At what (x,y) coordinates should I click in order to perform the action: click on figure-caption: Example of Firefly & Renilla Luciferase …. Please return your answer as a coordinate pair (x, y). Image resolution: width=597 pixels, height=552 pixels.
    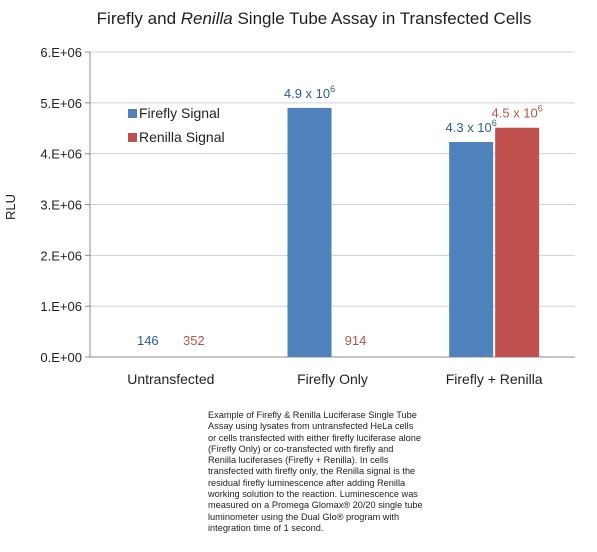
    Looking at the image, I should click on (315, 471).